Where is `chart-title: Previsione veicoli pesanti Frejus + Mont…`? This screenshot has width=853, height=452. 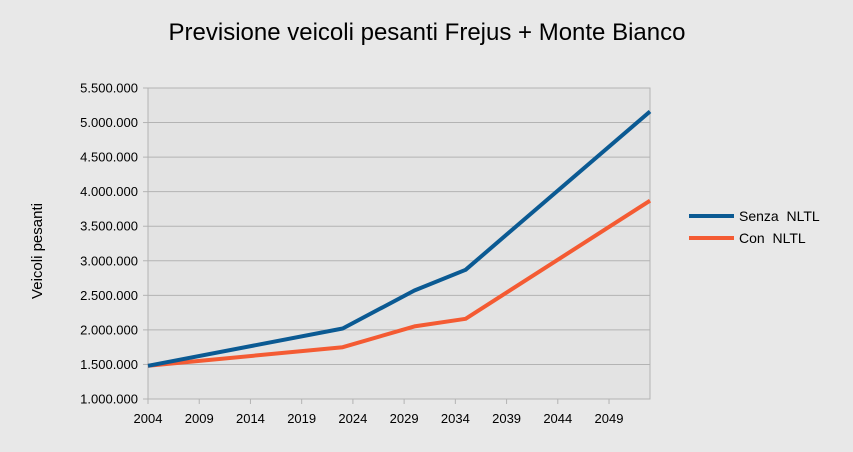
chart-title: Previsione veicoli pesanti Frejus + Mont… is located at coordinates (427, 32).